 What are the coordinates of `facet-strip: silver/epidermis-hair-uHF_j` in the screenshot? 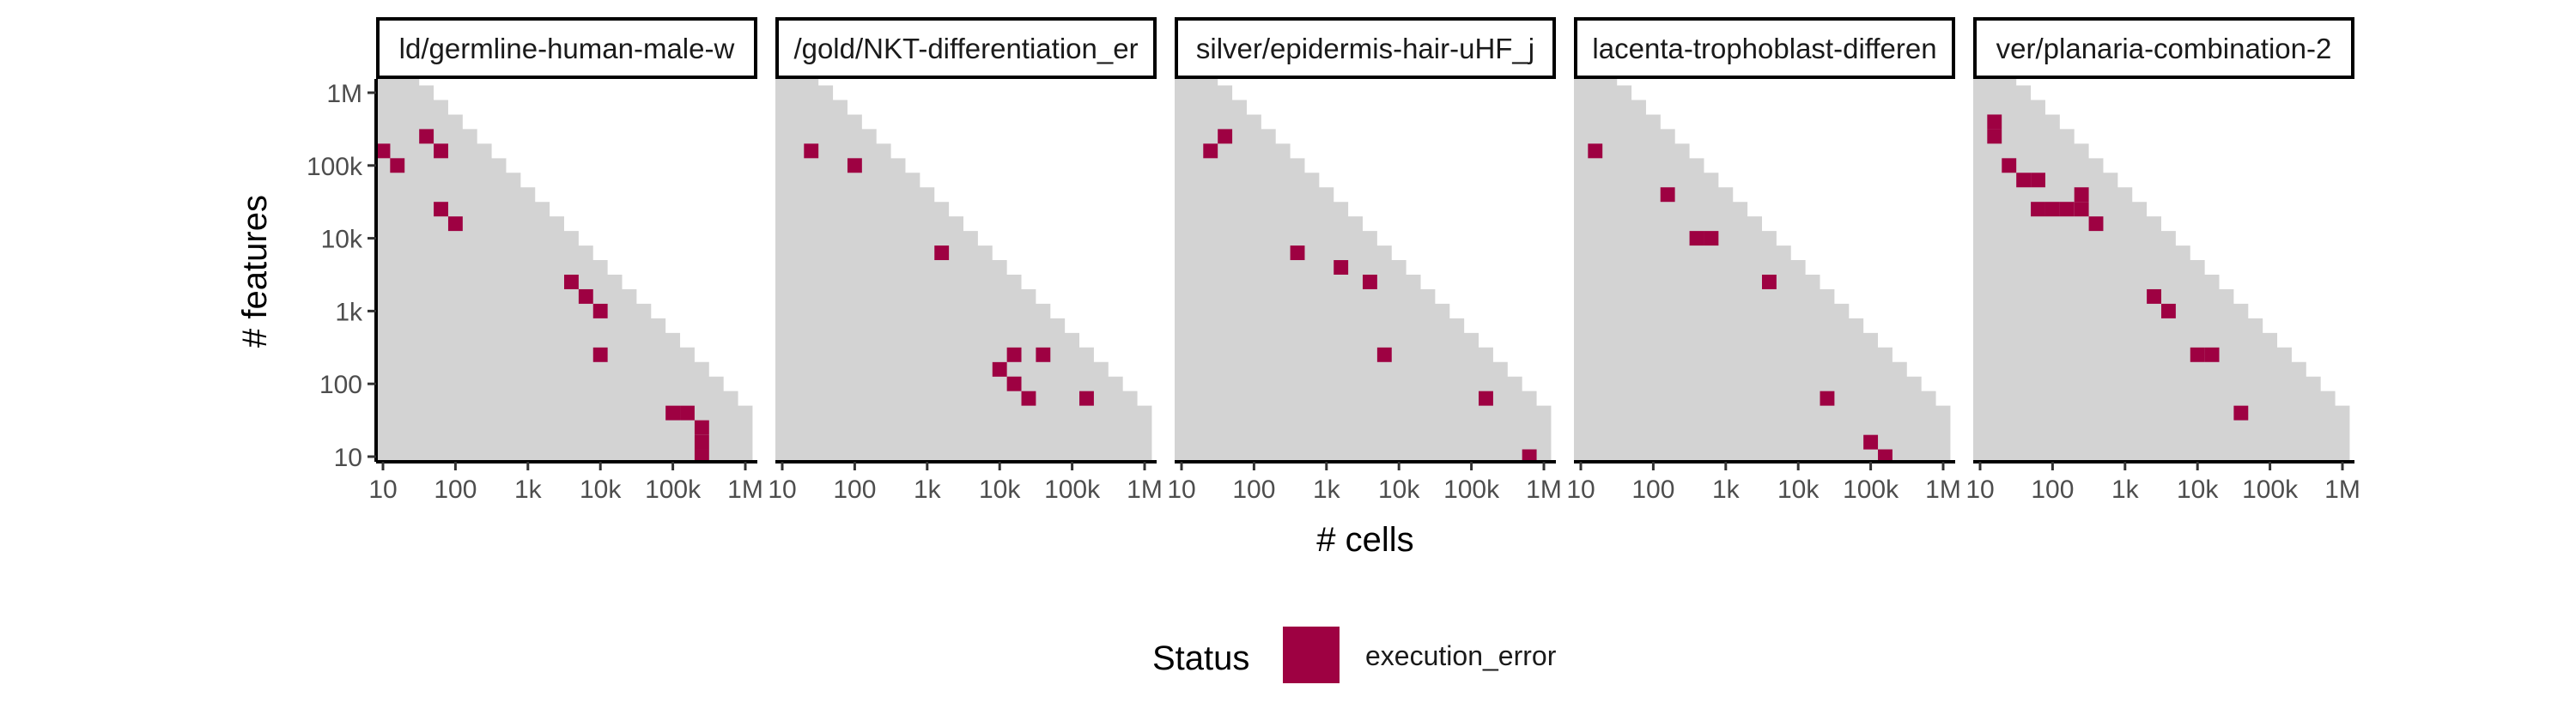 It's located at (1365, 48).